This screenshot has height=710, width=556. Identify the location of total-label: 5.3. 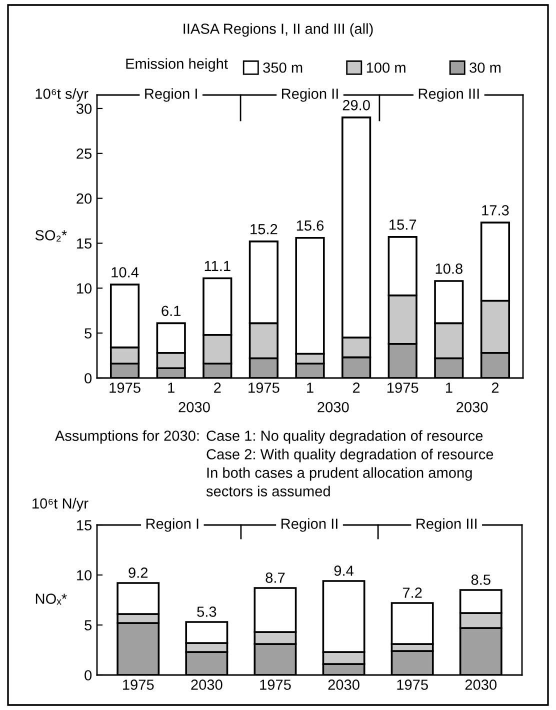
(206, 611).